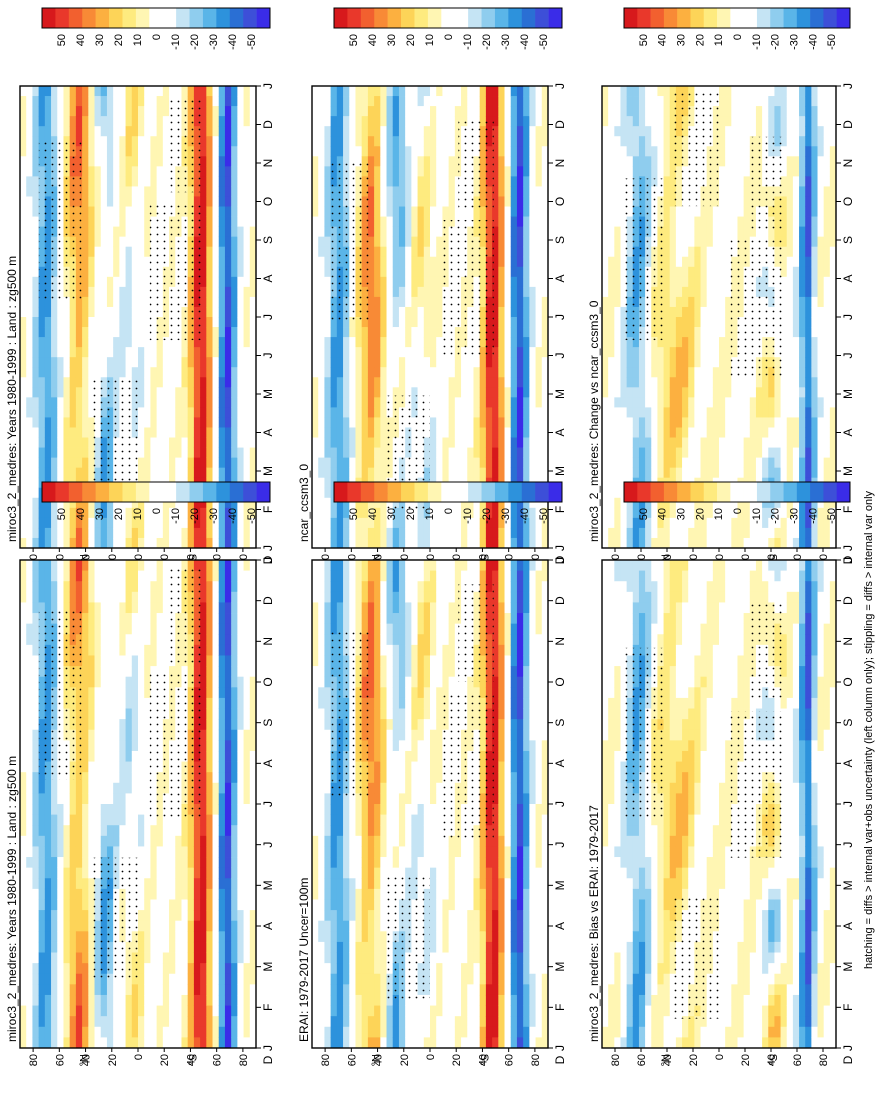 The height and width of the screenshot is (1100, 890). I want to click on month-tick-label: O, so click(268, 681).